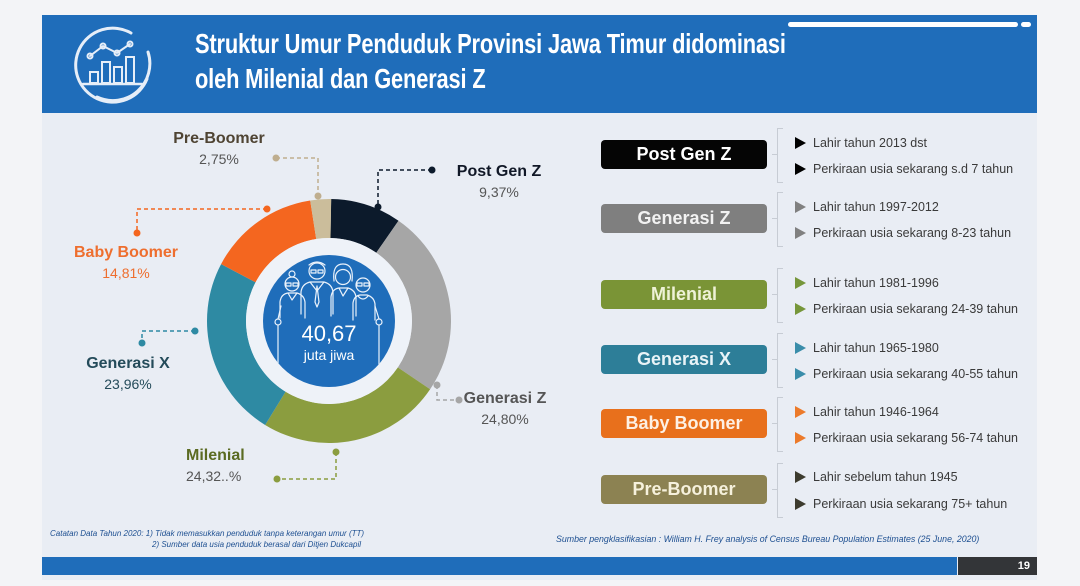 This screenshot has width=1080, height=586. I want to click on chart-label-title: Post Gen Z, so click(499, 171).